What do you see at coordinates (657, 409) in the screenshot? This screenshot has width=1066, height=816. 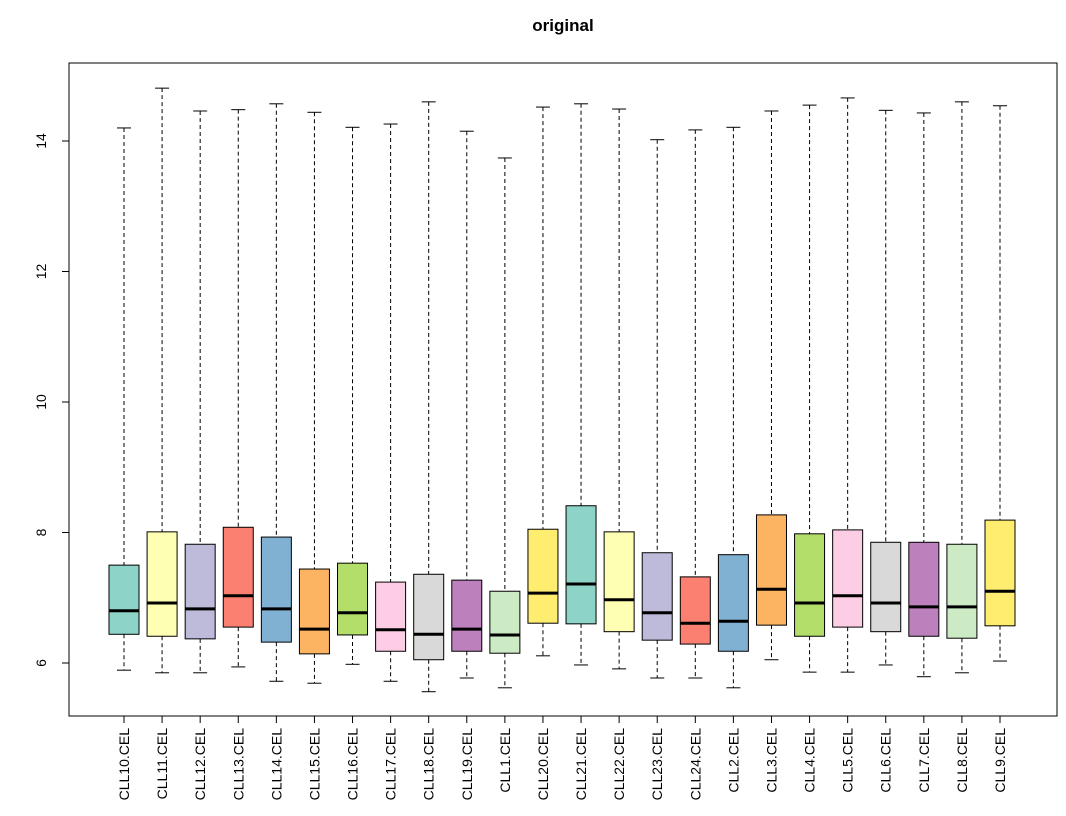 I see `box-CLL23.CEL` at bounding box center [657, 409].